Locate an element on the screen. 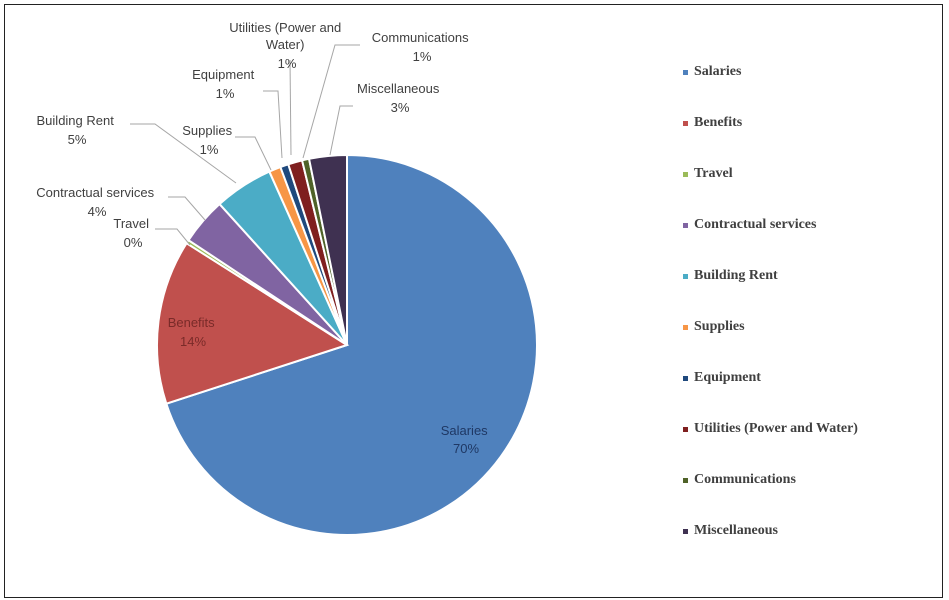 The image size is (949, 600). slice-label-communications: Communications 1% is located at coordinates (422, 47).